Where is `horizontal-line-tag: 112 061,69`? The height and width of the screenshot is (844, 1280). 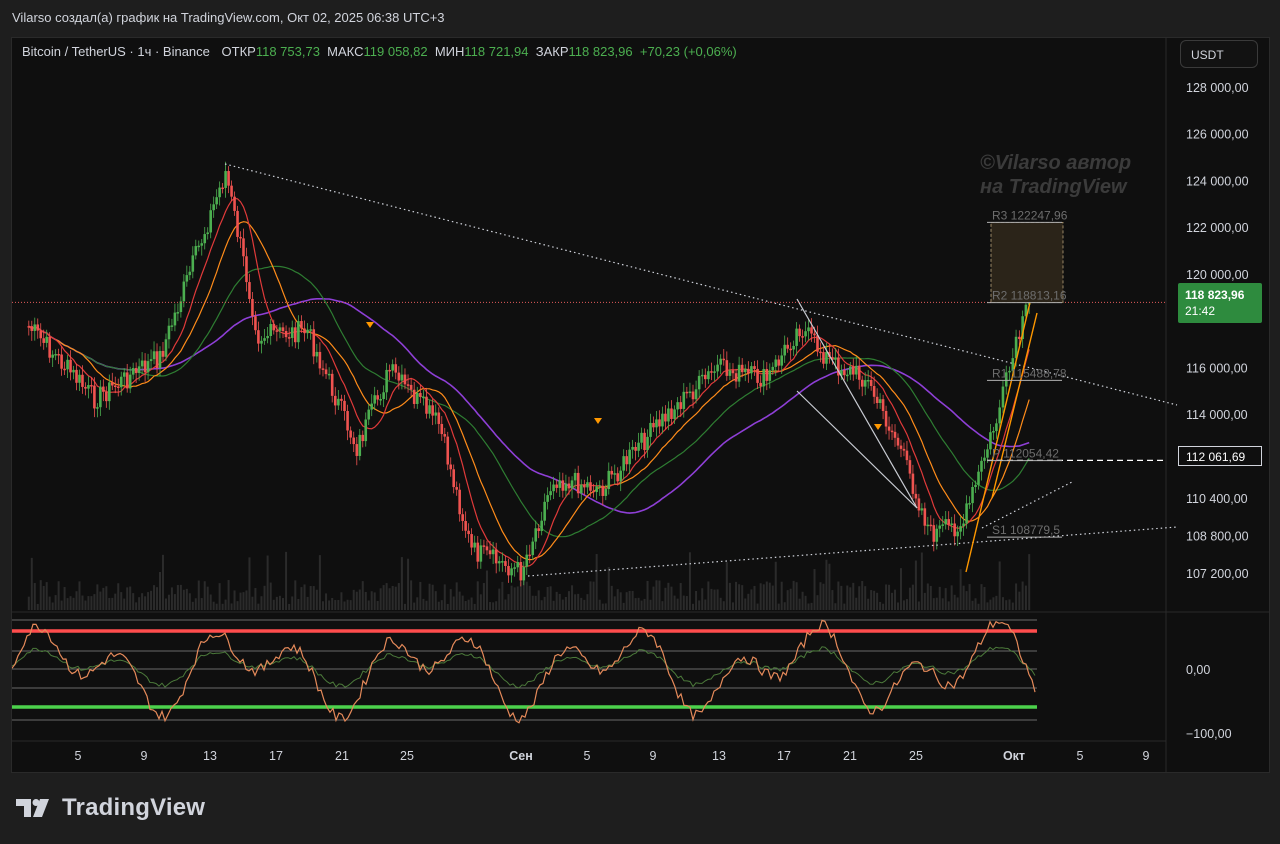 horizontal-line-tag: 112 061,69 is located at coordinates (1220, 456).